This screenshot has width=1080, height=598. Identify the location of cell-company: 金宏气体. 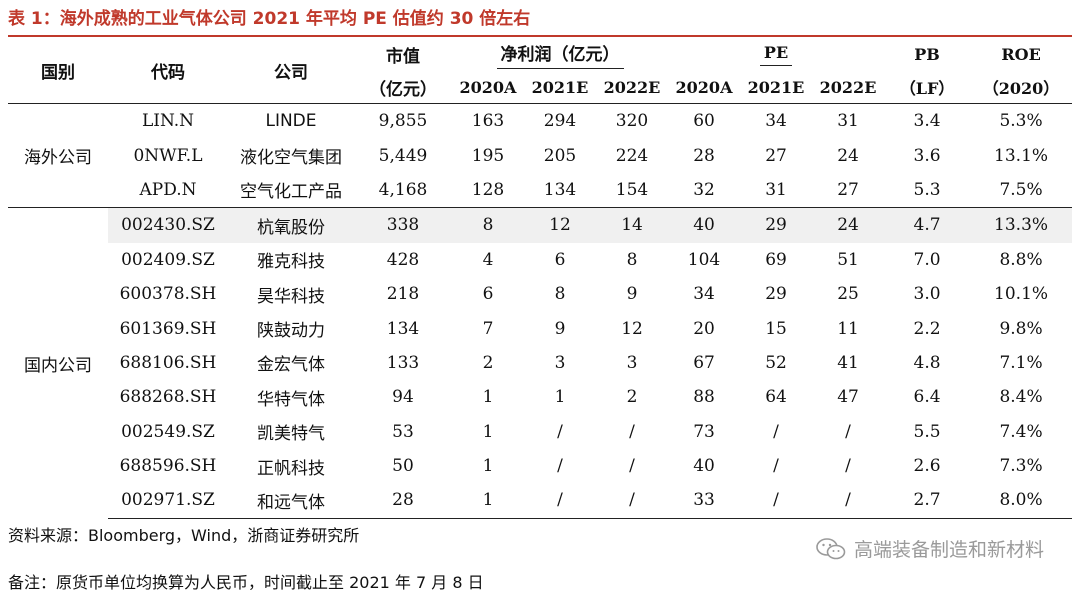
(291, 365).